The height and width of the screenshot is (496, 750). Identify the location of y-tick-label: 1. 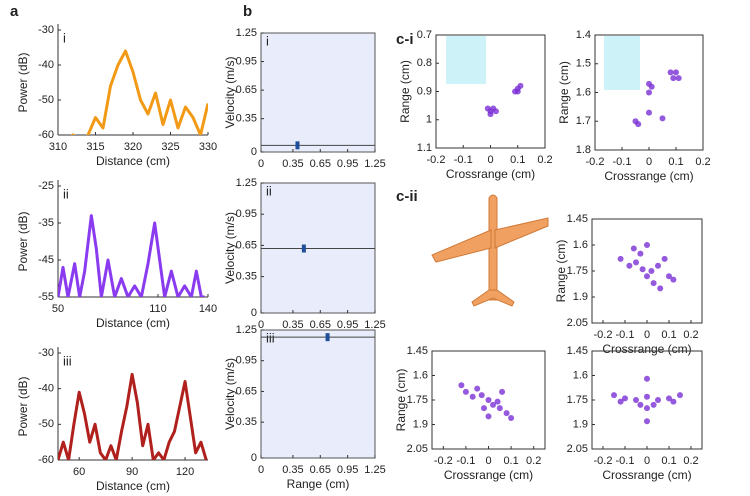
(429, 120).